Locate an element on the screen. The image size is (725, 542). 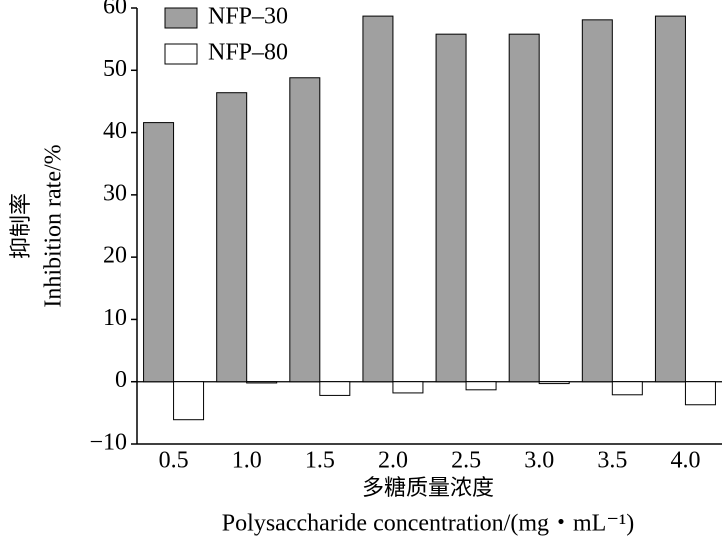
x-axis-label-en: Polysaccharide concentration/(mg・mL⁻¹) is located at coordinates (428, 524).